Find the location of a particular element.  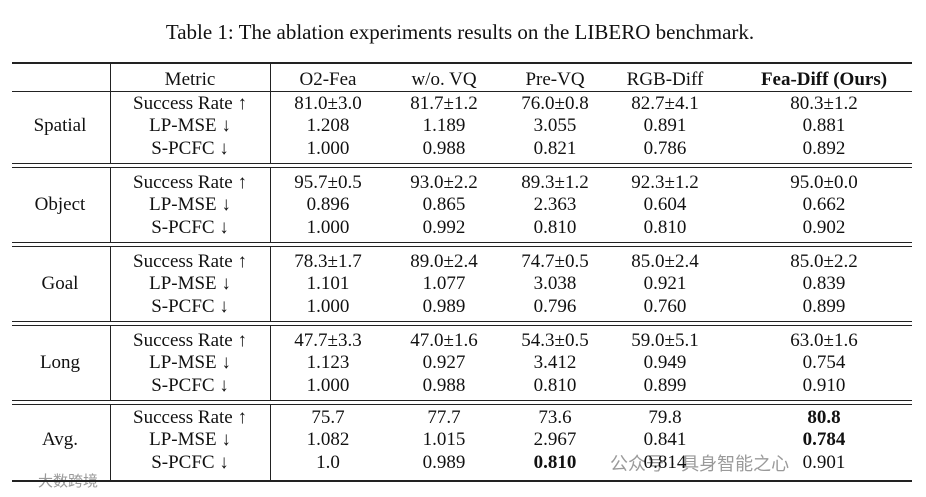

value-cell: 85.0±2.4 is located at coordinates (665, 261).